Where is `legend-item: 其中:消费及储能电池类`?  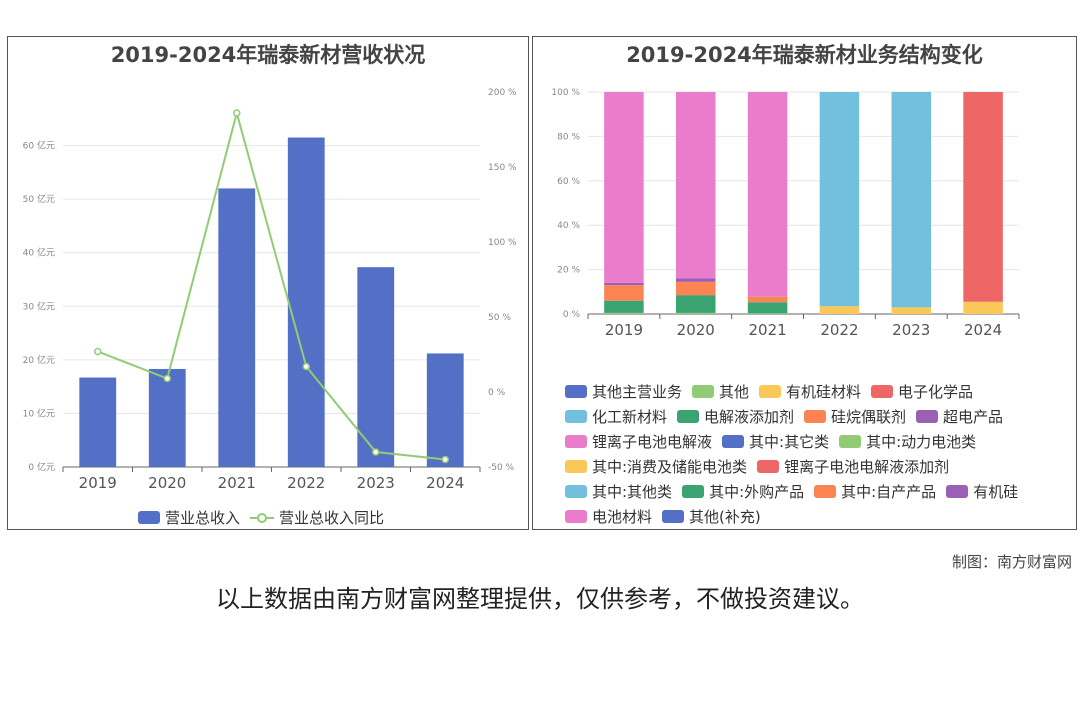
legend-item: 其中:消费及储能电池类 is located at coordinates (656, 466).